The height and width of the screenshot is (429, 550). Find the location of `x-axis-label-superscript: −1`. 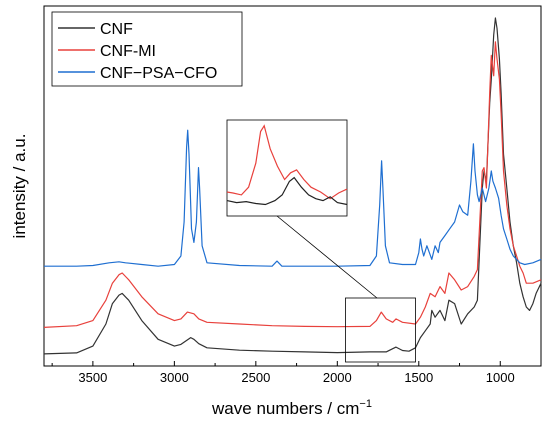

x-axis-label-superscript: −1 is located at coordinates (365, 404).